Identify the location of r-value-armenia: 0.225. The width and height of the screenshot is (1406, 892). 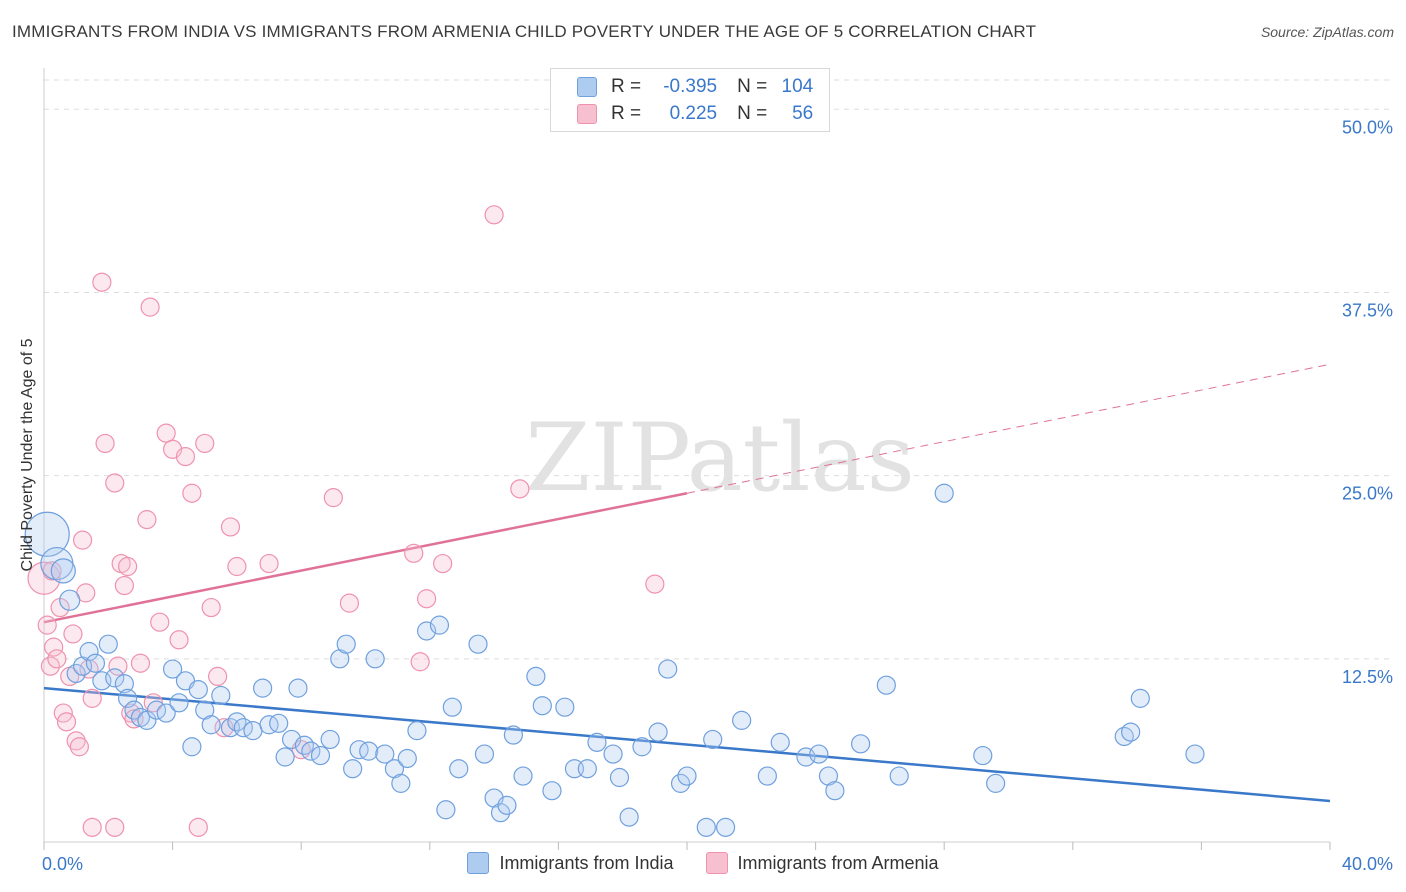
(693, 113).